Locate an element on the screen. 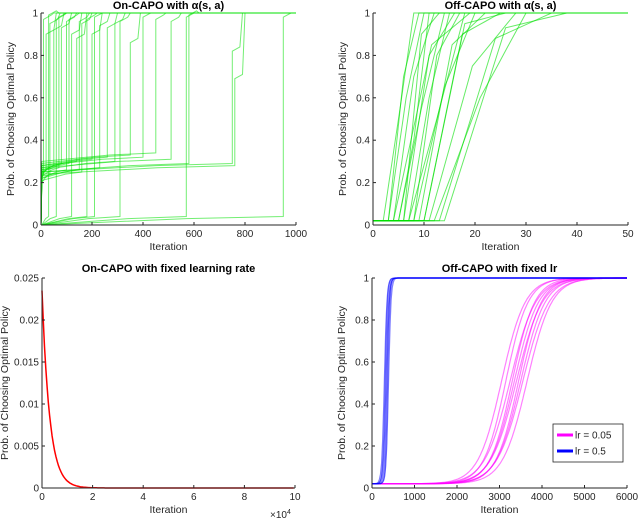 The height and width of the screenshot is (519, 640). x-tick-label: 3000 is located at coordinates (499, 497).